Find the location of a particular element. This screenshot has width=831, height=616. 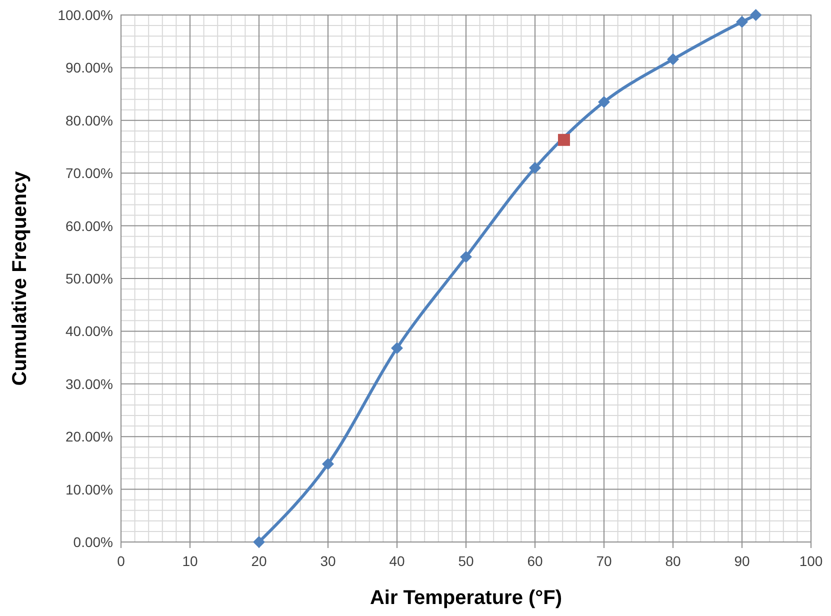

y-tick-label: 90.00% is located at coordinates (89, 68).